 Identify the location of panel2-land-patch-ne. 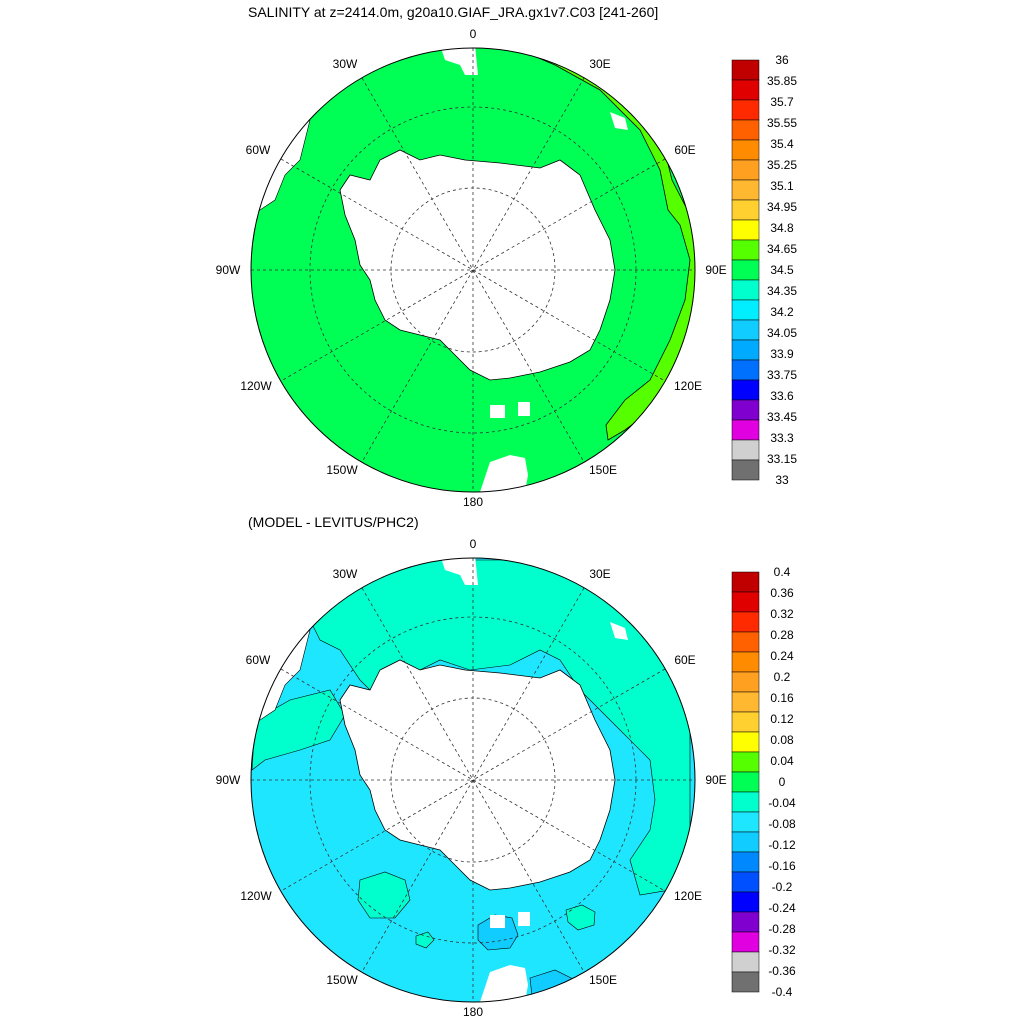
(619, 631).